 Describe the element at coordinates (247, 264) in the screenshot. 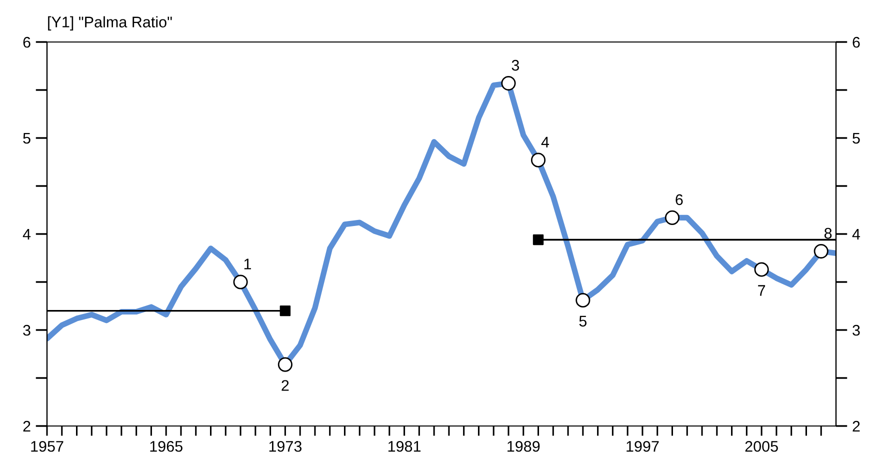

I see `annotation: 1` at that location.